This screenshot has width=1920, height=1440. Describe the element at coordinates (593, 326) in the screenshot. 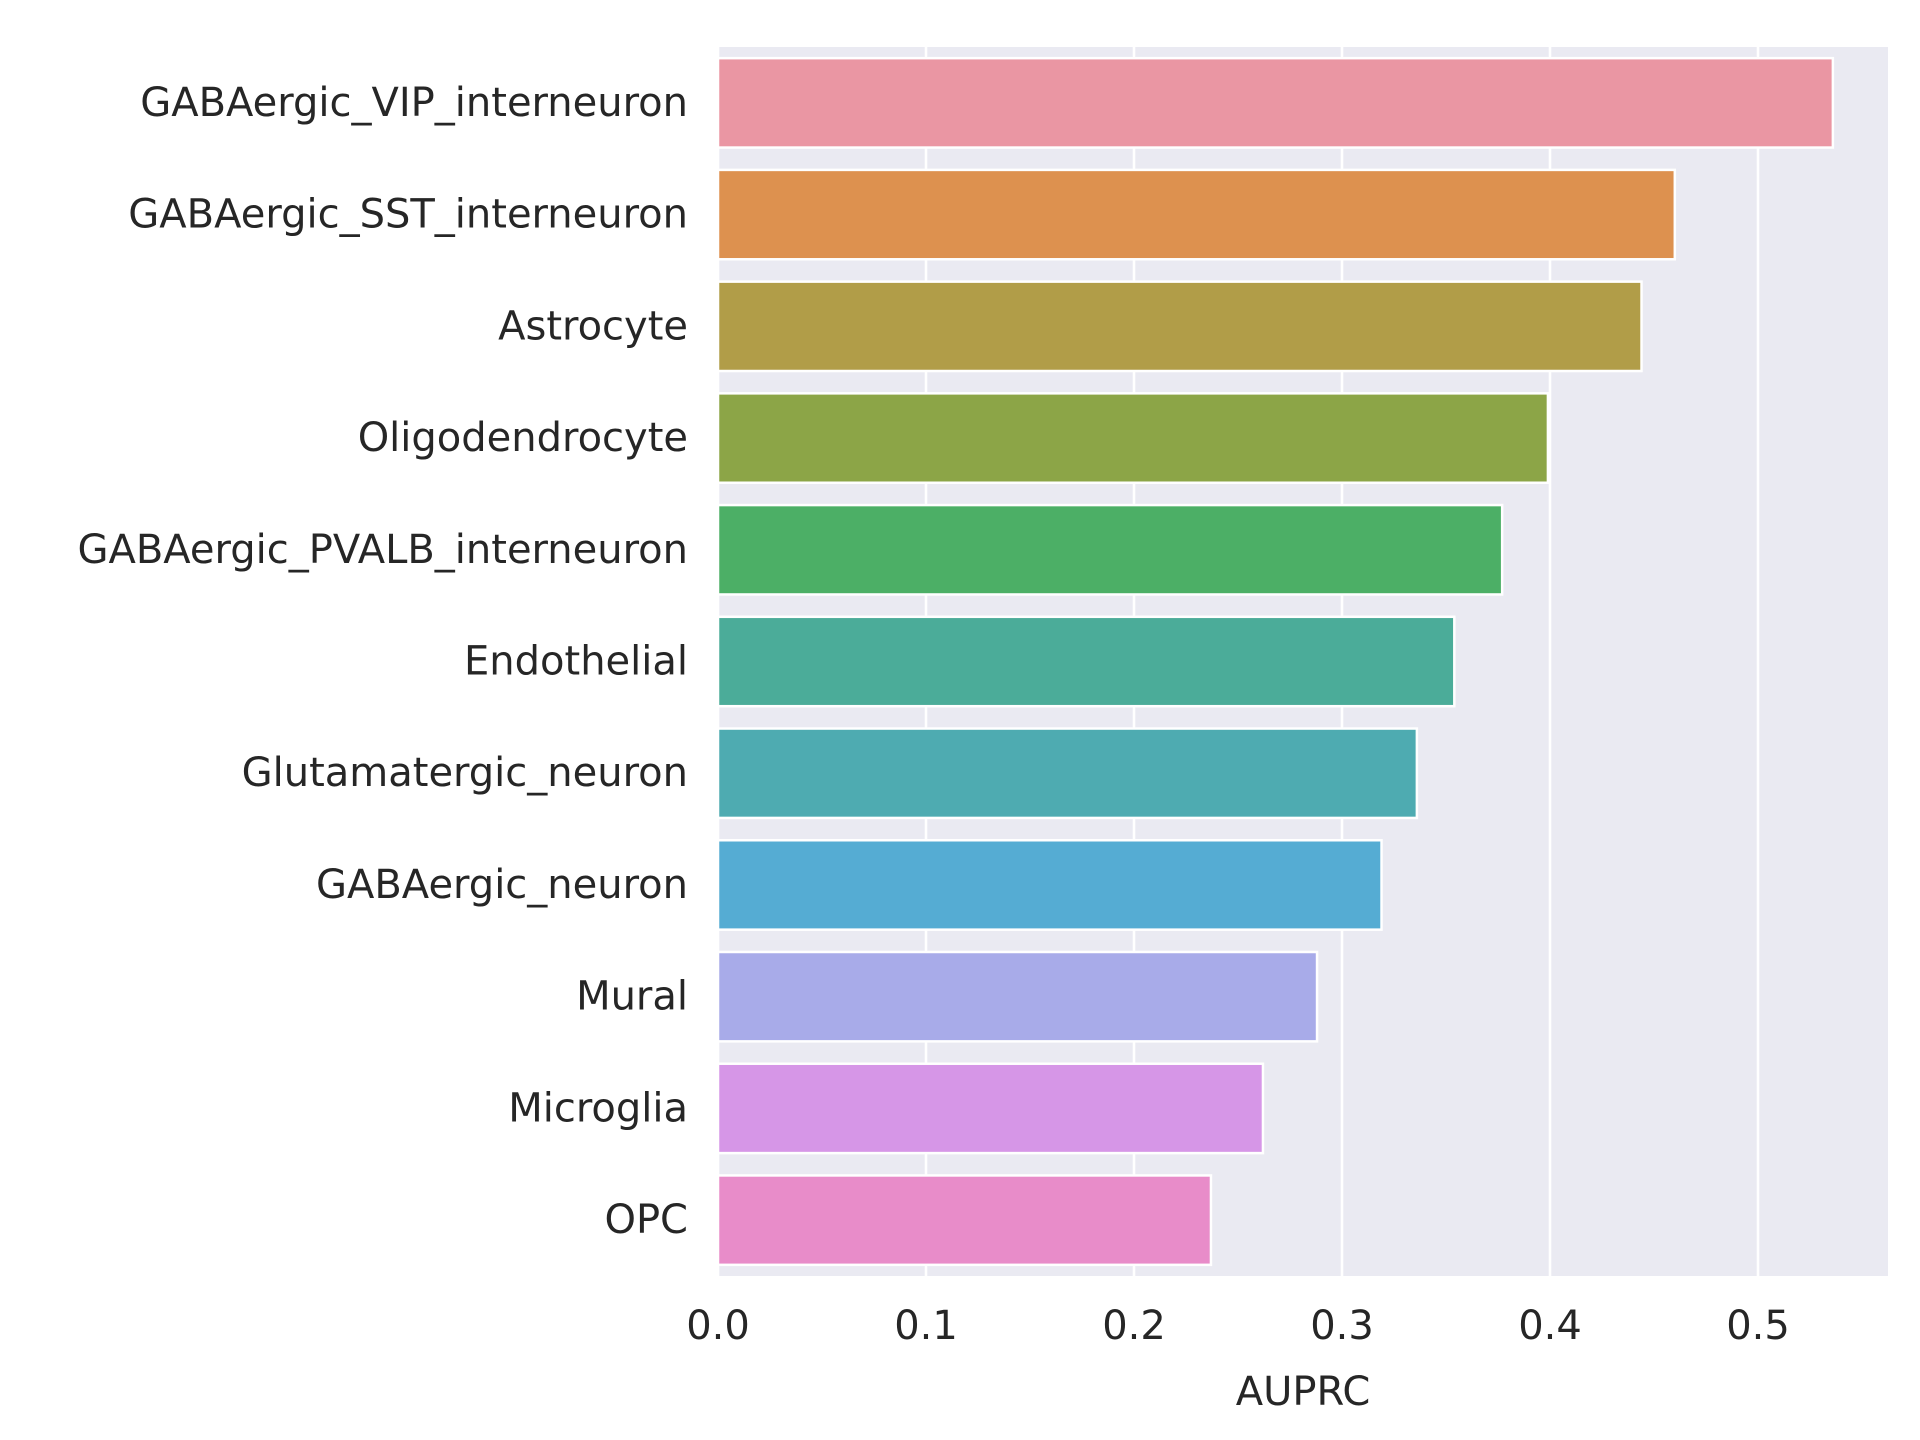

I see `category-label: Astrocyte` at that location.